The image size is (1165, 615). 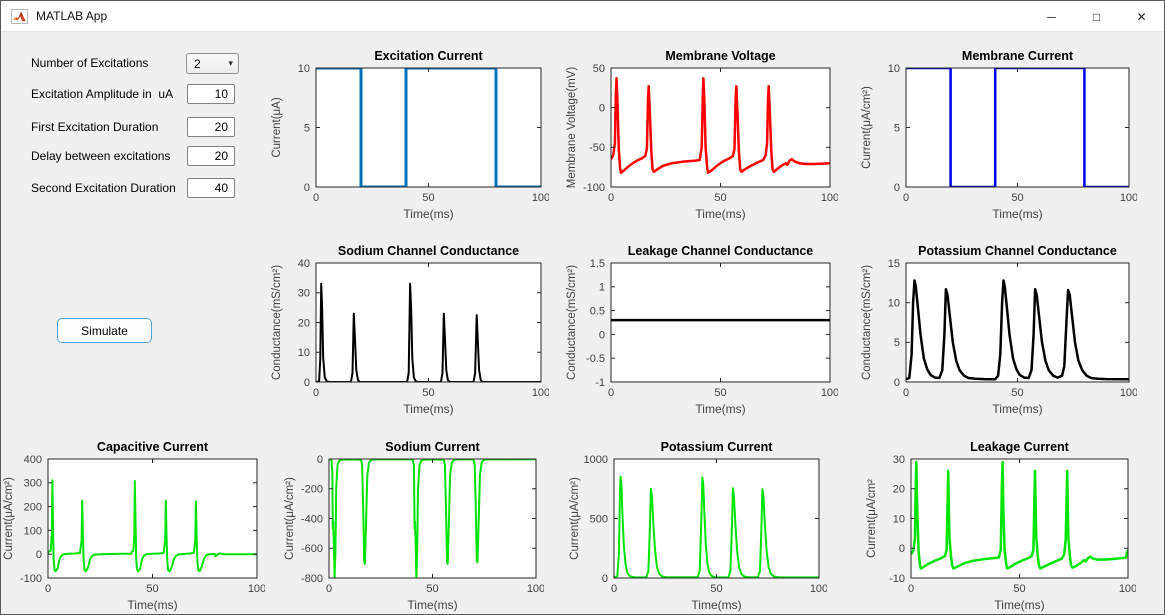 I want to click on delay-label: Delay between excitations, so click(x=101, y=156).